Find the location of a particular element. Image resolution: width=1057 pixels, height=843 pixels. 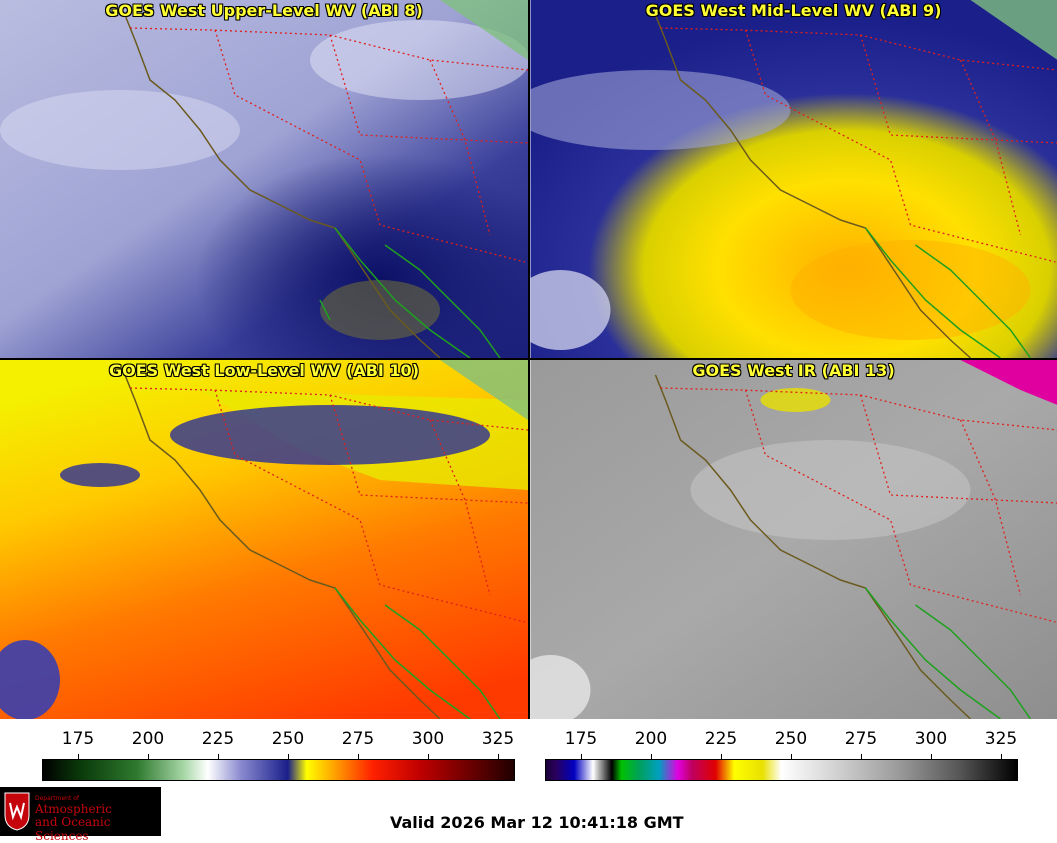

panel-title: GOES West Low-Level WV (ABI 10) is located at coordinates (264, 370).